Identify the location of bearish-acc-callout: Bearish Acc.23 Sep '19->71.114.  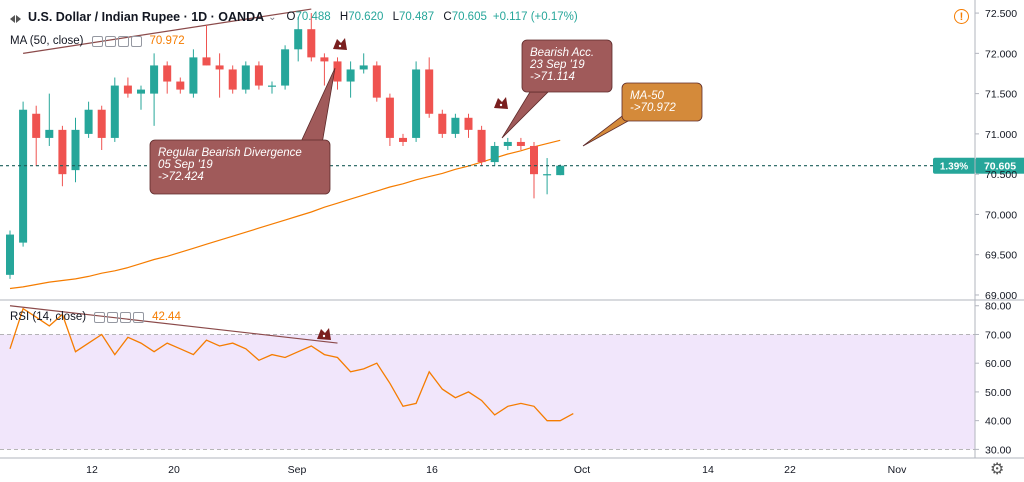
(557, 89).